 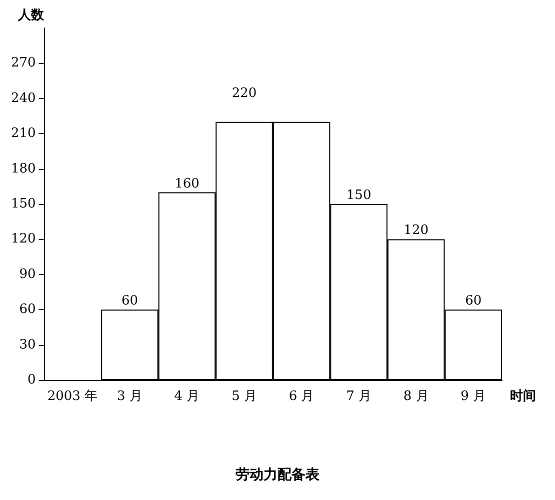 What do you see at coordinates (27, 344) in the screenshot?
I see `y-tick-label: 30` at bounding box center [27, 344].